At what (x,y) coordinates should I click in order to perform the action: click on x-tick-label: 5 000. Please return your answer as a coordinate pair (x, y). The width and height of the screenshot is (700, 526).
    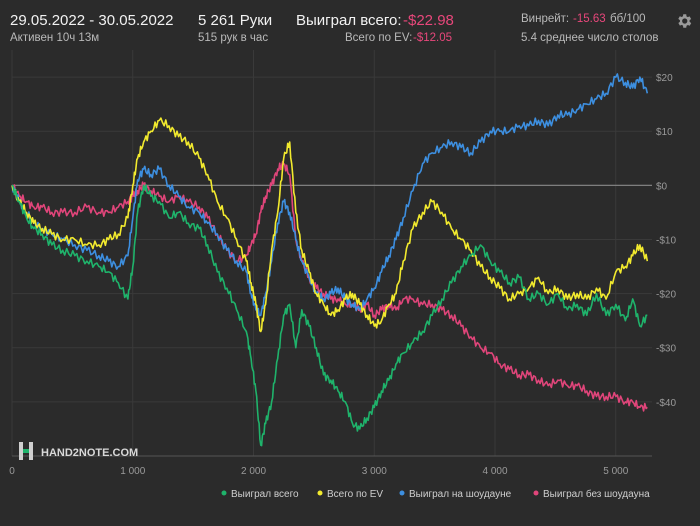
    Looking at the image, I should click on (615, 471).